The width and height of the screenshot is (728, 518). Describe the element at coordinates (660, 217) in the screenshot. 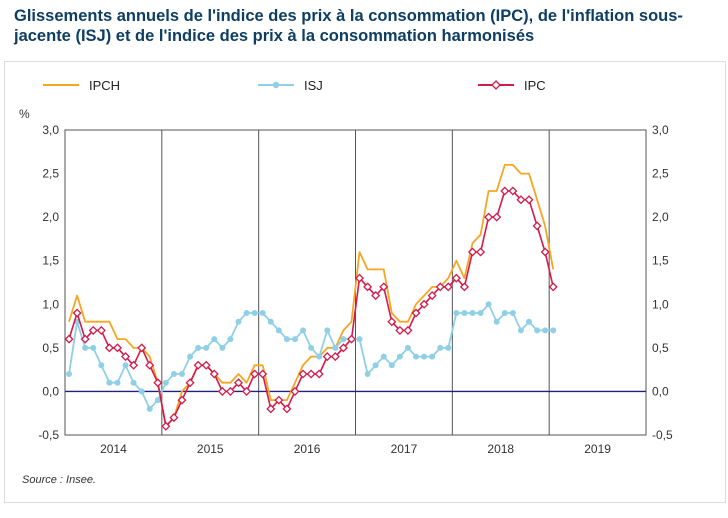

I see `y-tick-label-right: 2,0` at that location.